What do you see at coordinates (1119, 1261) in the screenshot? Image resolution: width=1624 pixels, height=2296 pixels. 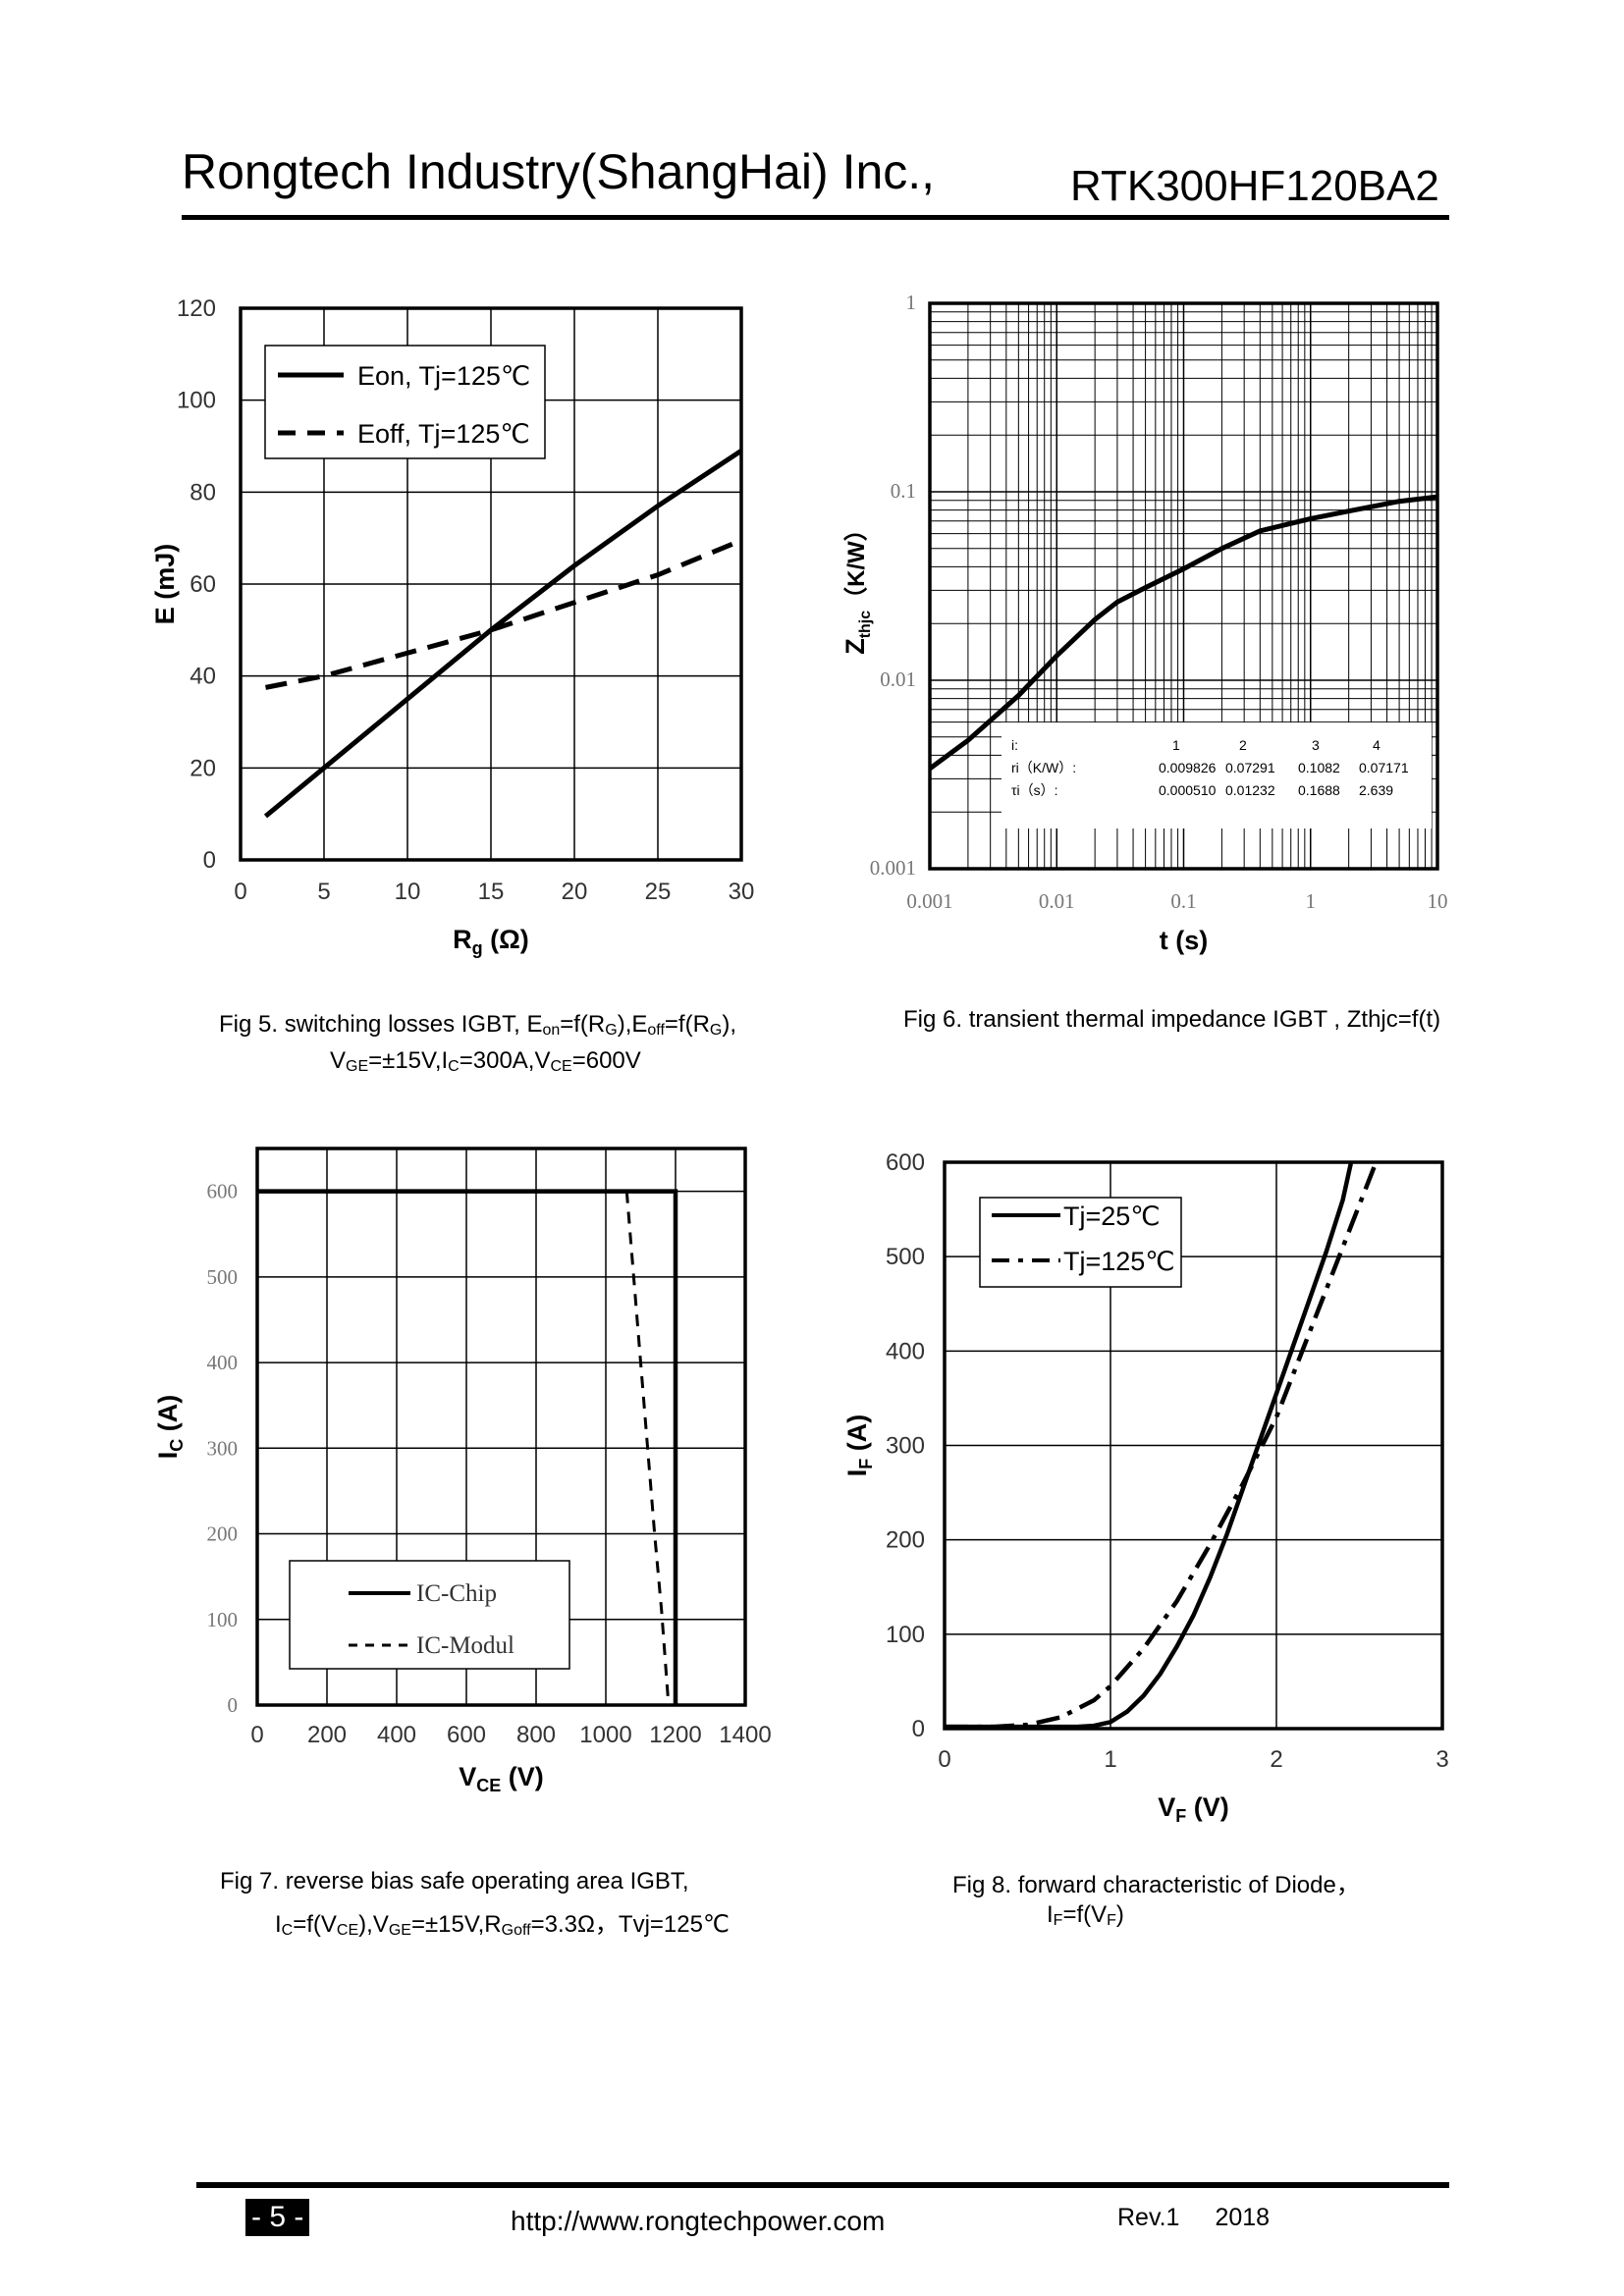 I see `legend-label: Tj=125℃` at bounding box center [1119, 1261].